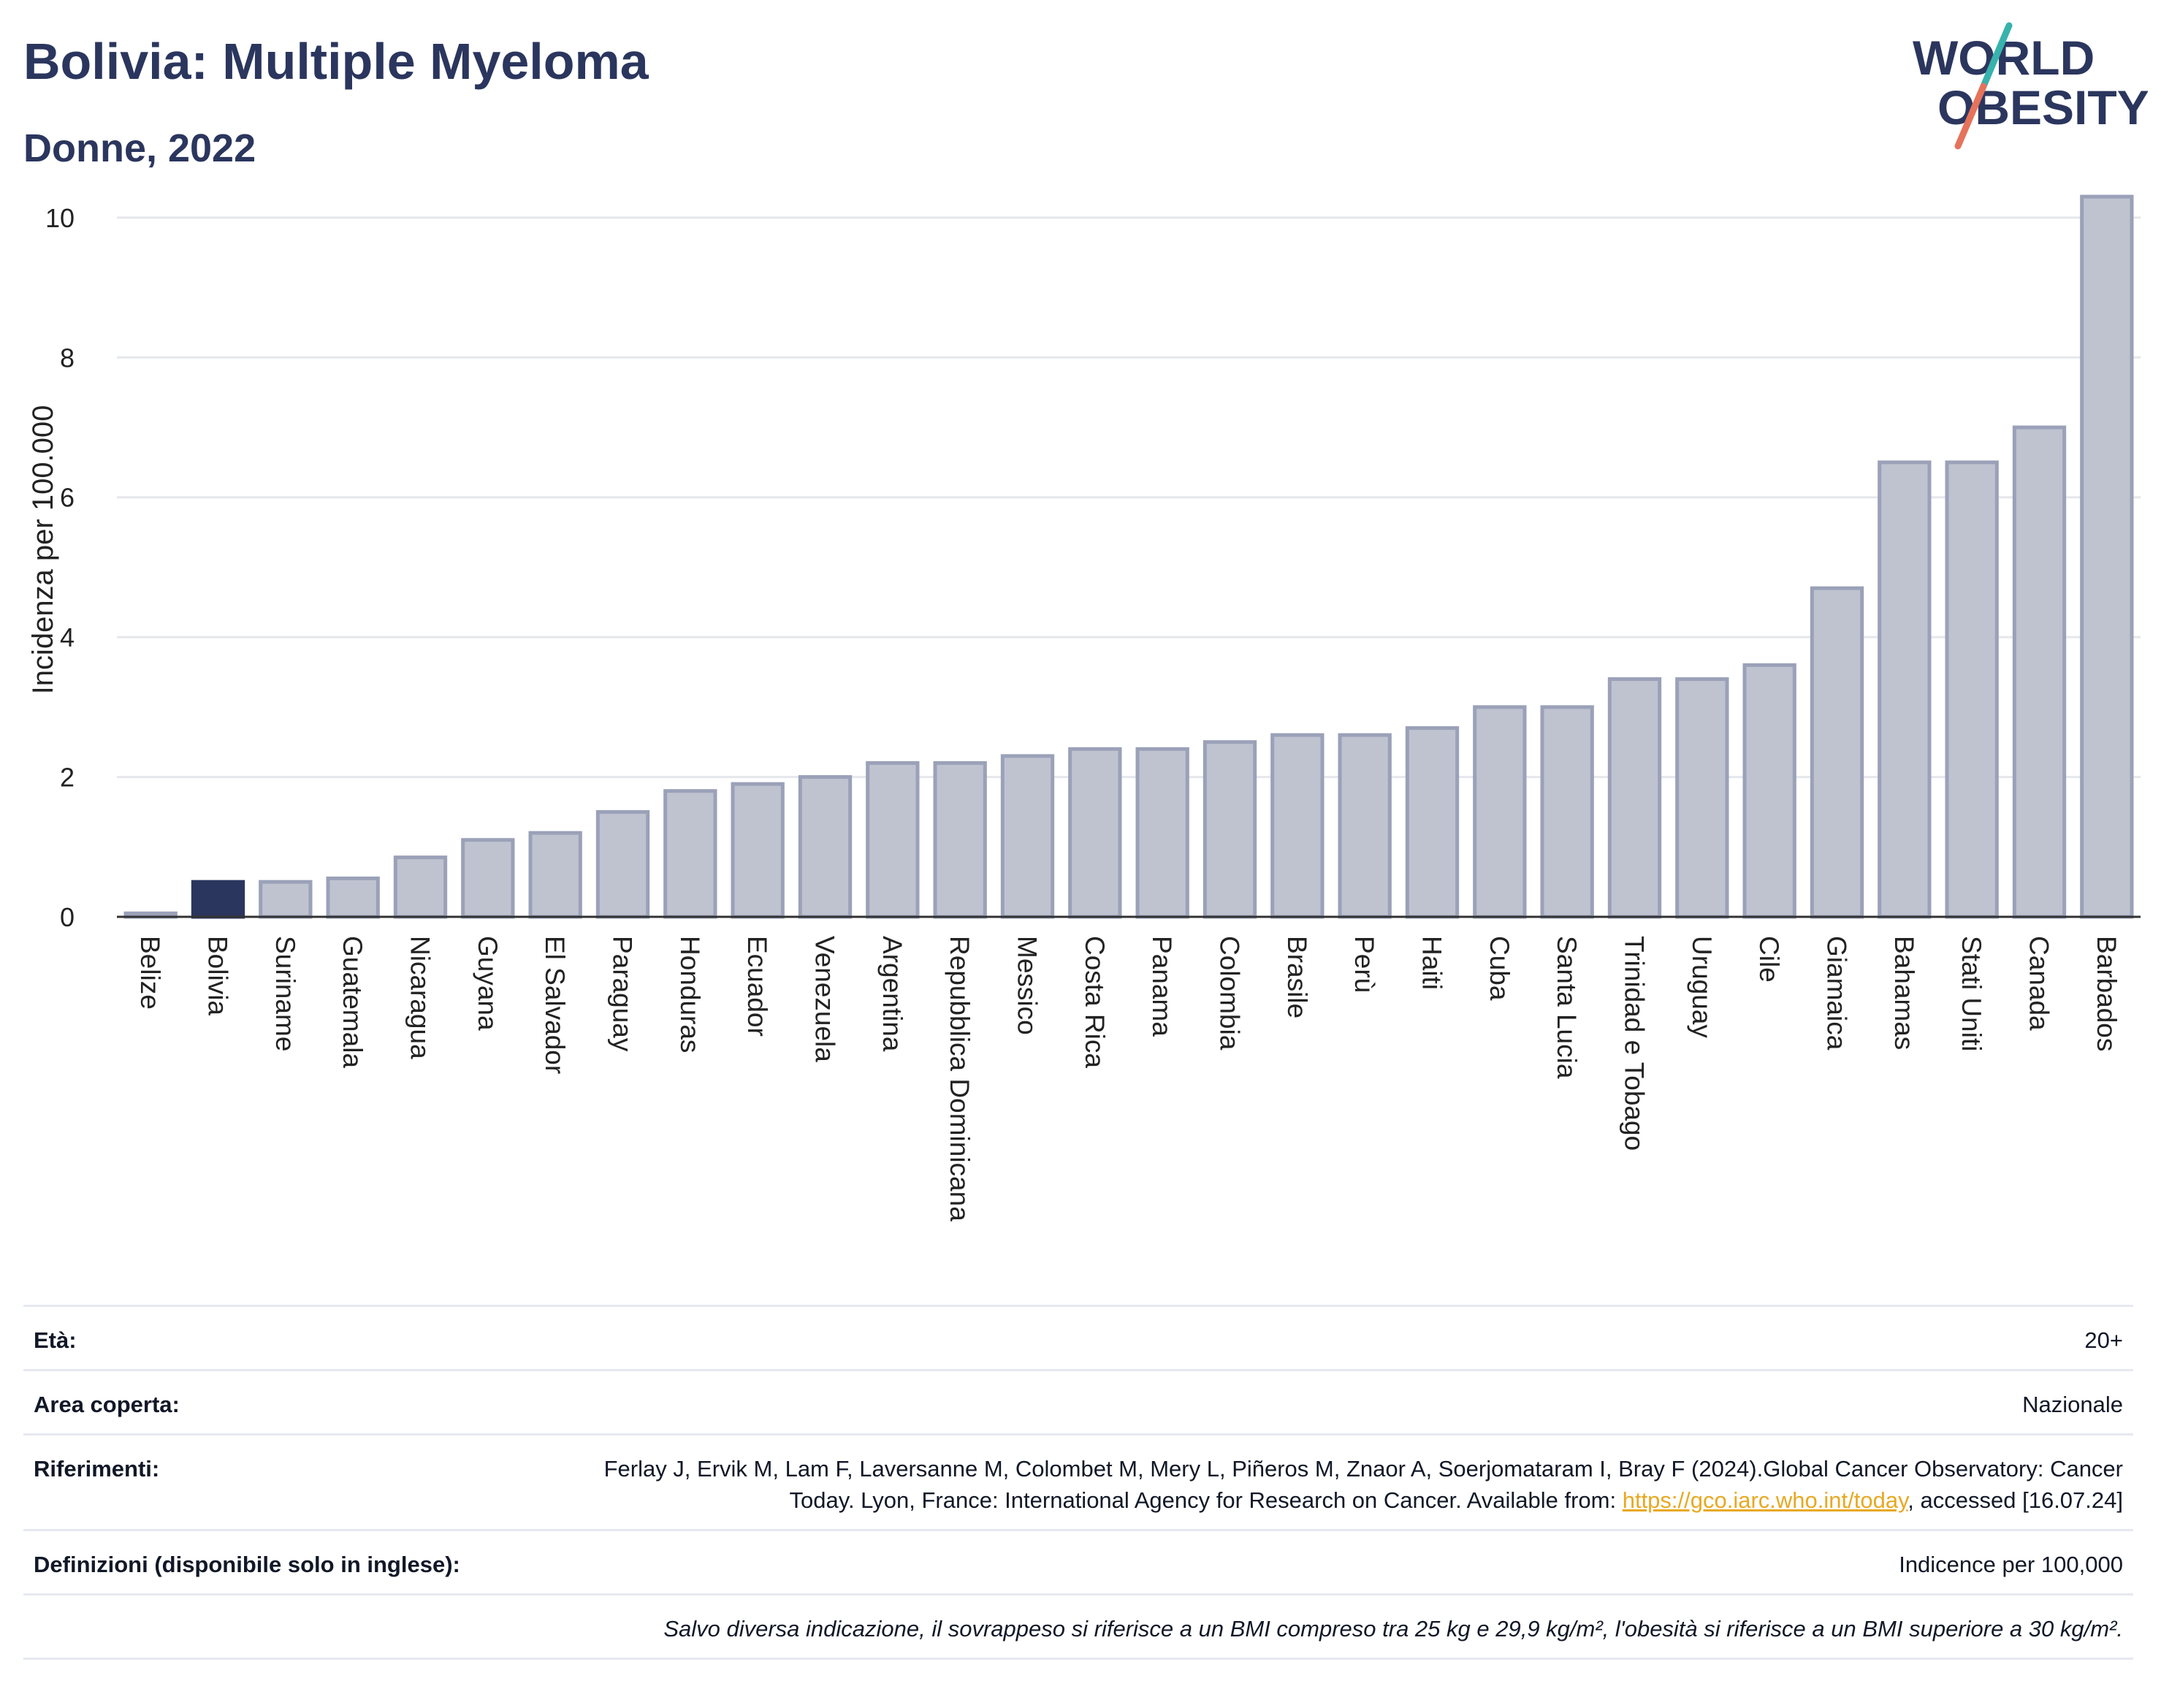 This screenshot has width=2161, height=1708. What do you see at coordinates (139, 148) in the screenshot?
I see `page-subtitle: Donne, 2022` at bounding box center [139, 148].